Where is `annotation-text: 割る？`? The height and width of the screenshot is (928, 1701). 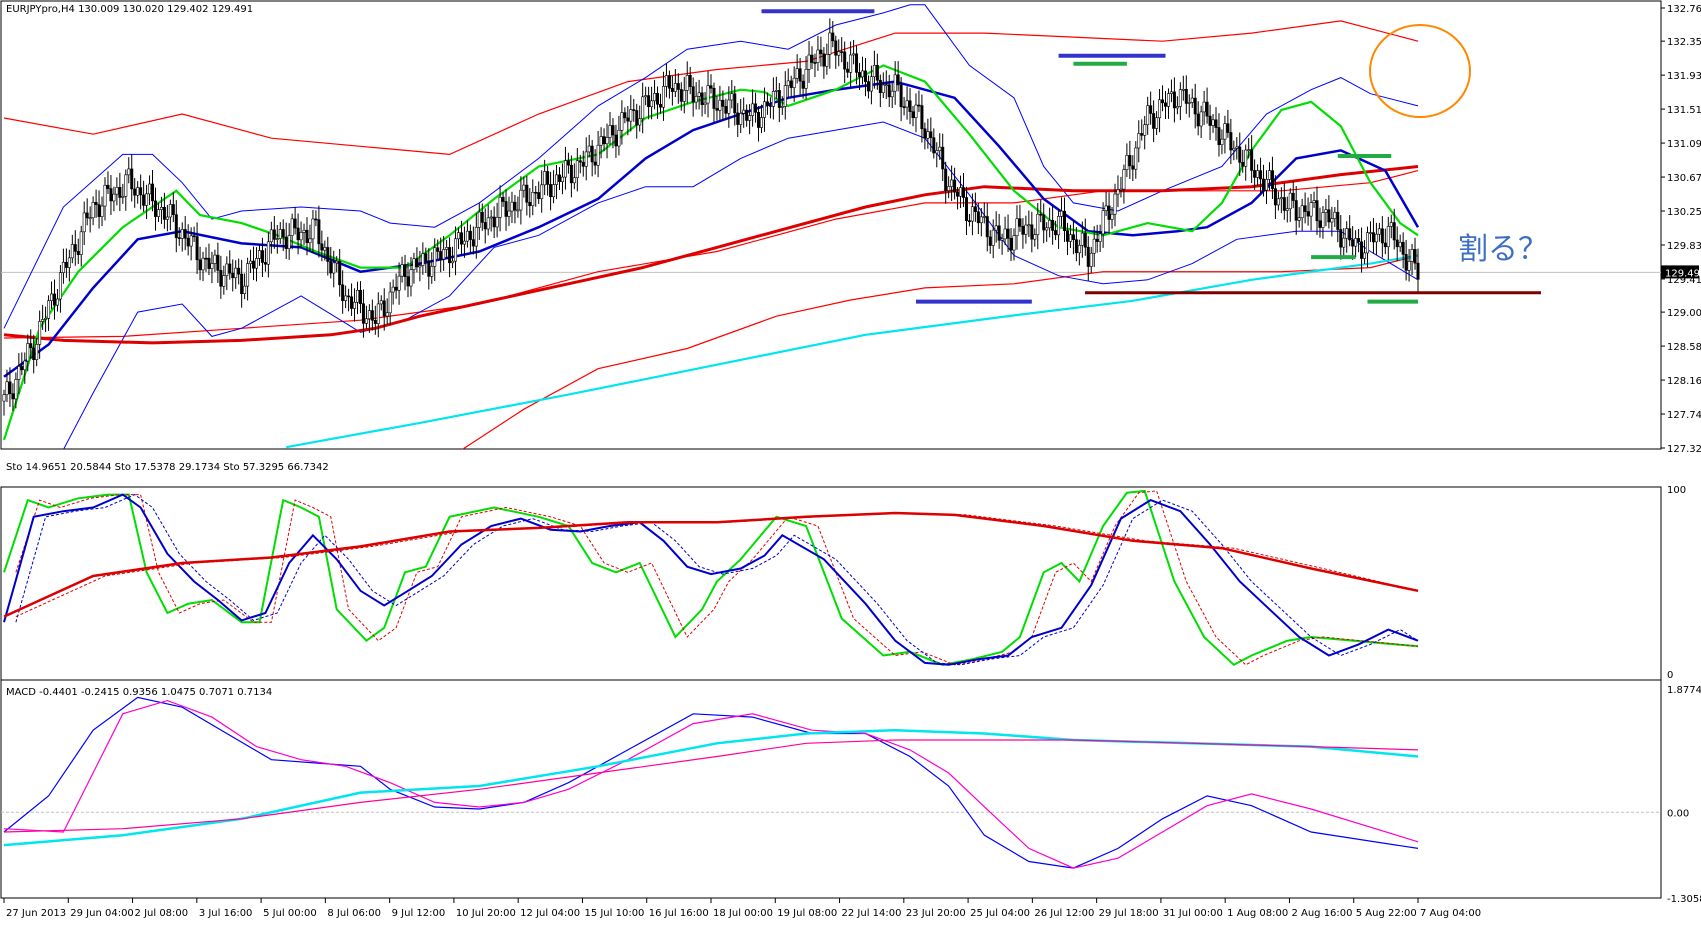
annotation-text: 割る？ is located at coordinates (1503, 249).